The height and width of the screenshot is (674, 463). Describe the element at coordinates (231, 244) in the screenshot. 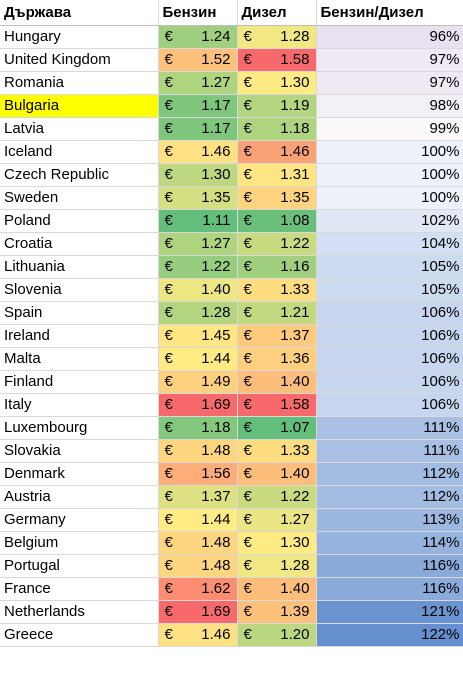

I see `table-row: Croatia €1.27 €1.22 104%` at that location.